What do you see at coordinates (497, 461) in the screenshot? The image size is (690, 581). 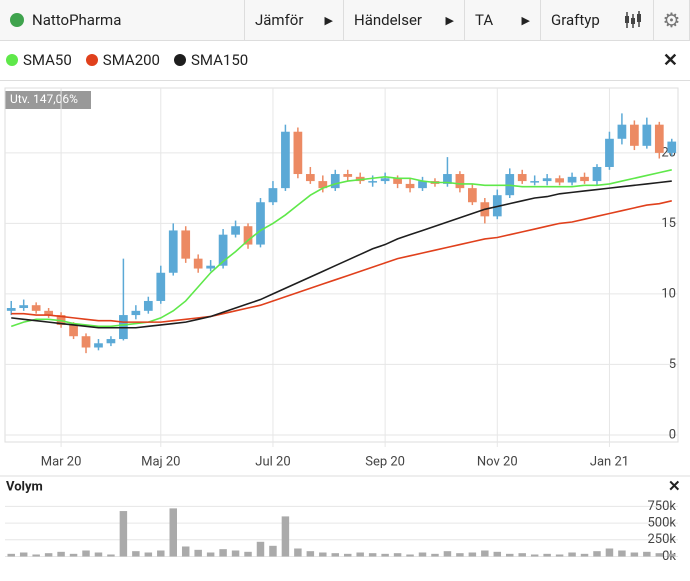 I see `x-tick-label: Nov 20` at bounding box center [497, 461].